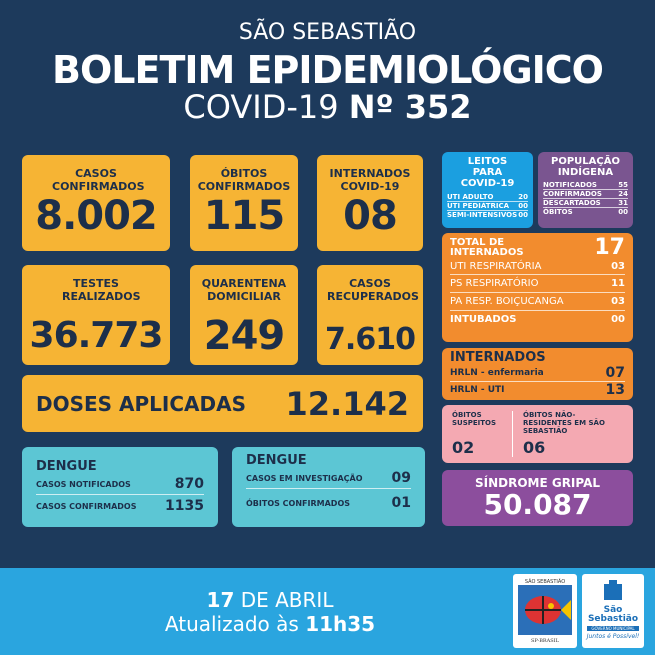  Describe the element at coordinates (328, 70) in the screenshot. I see `page-title: BOLETIM EPIDEMIOLÓGICO` at that location.